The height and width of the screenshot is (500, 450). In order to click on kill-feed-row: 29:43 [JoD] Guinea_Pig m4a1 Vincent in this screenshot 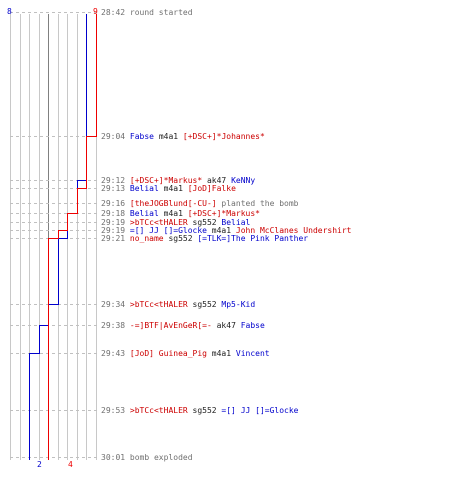, I will do `click(185, 354)`.